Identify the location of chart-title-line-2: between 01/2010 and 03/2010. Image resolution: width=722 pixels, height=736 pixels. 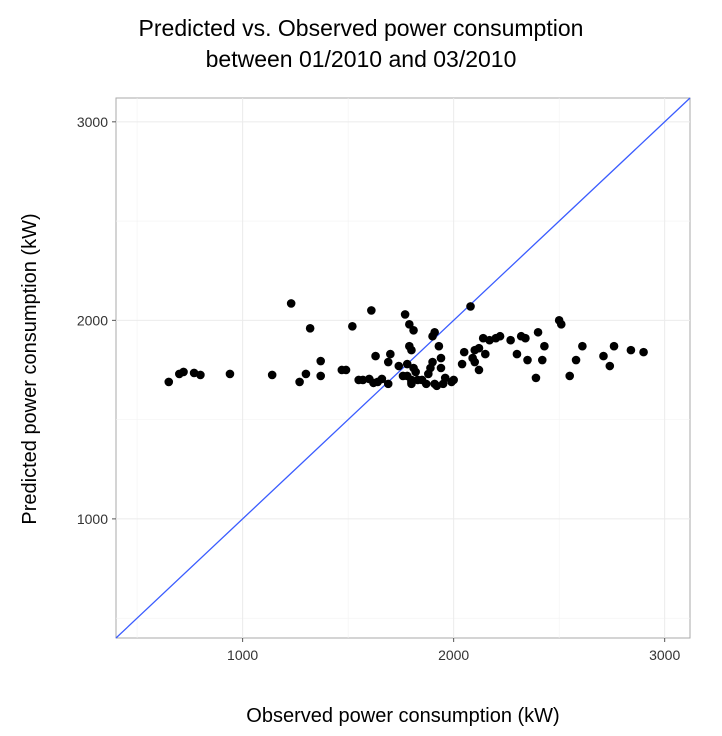
(361, 59).